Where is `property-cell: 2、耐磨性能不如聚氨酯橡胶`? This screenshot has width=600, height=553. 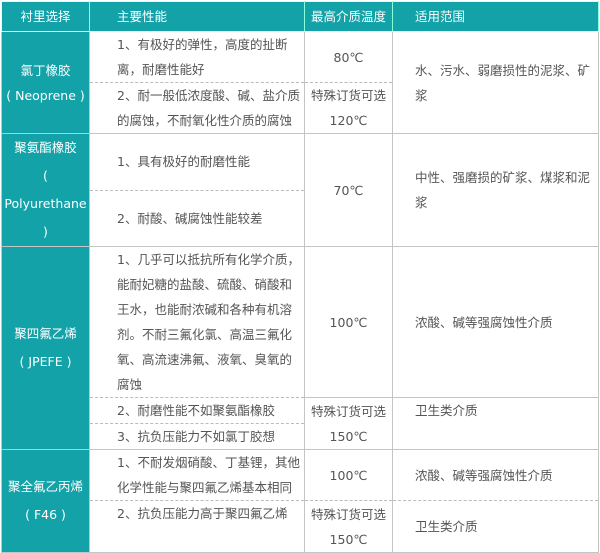
property-cell: 2、耐磨性能不如聚氨酯橡胶 is located at coordinates (197, 410).